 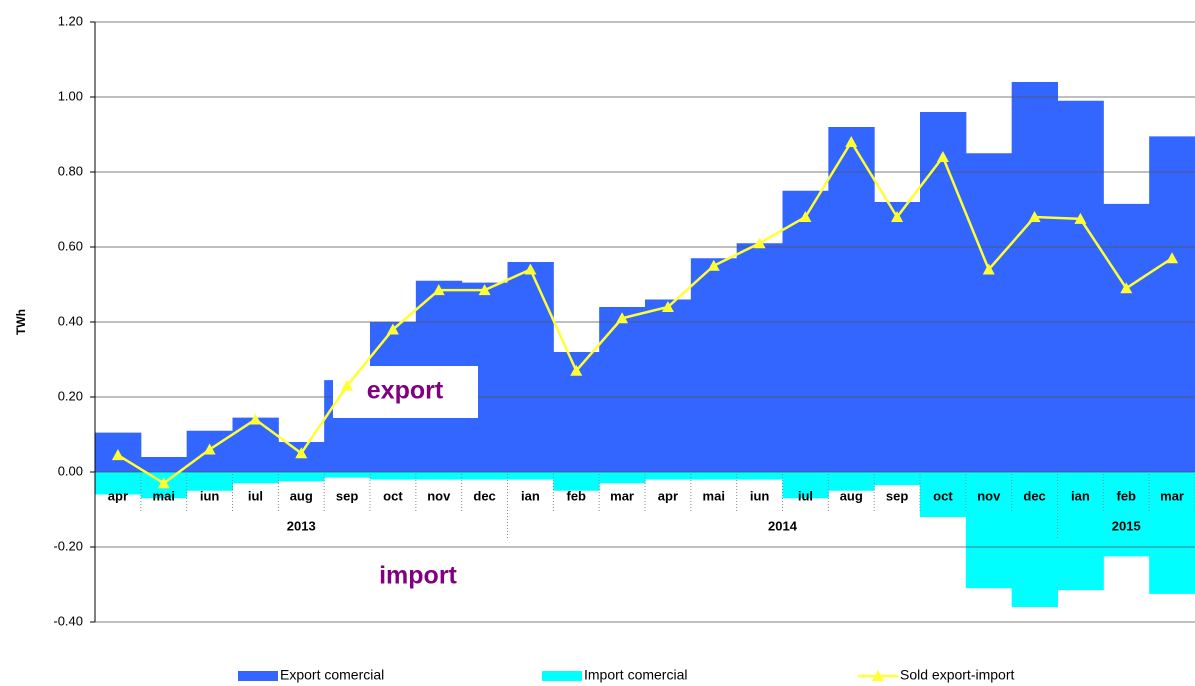 What do you see at coordinates (405, 391) in the screenshot?
I see `annotation: export` at bounding box center [405, 391].